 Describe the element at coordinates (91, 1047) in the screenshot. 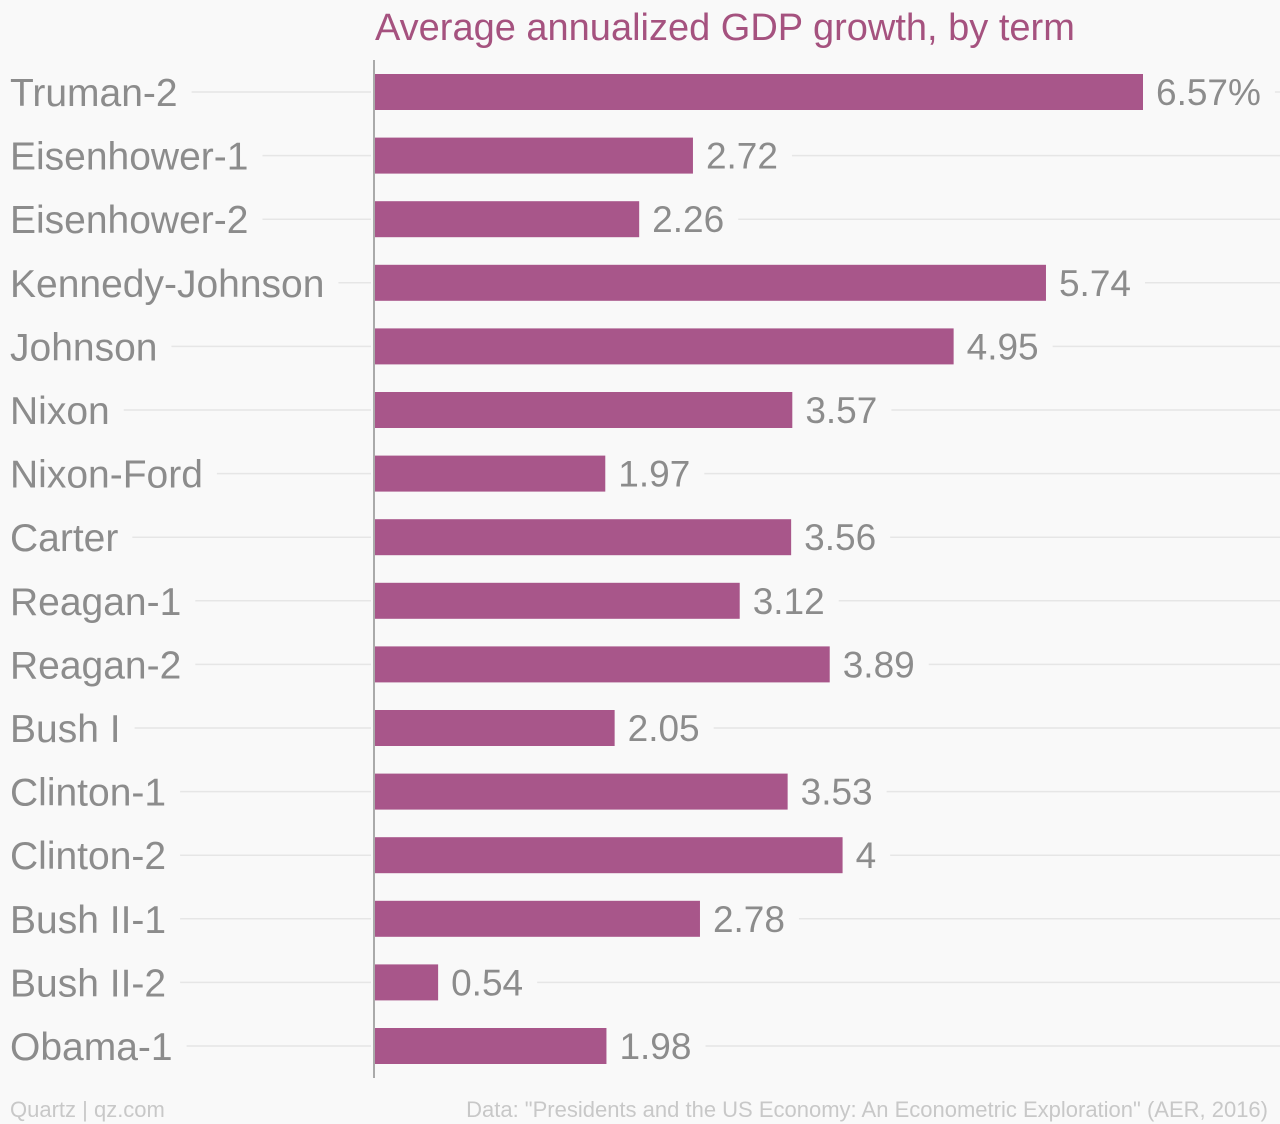

I see `category-label: Obama-1` at that location.